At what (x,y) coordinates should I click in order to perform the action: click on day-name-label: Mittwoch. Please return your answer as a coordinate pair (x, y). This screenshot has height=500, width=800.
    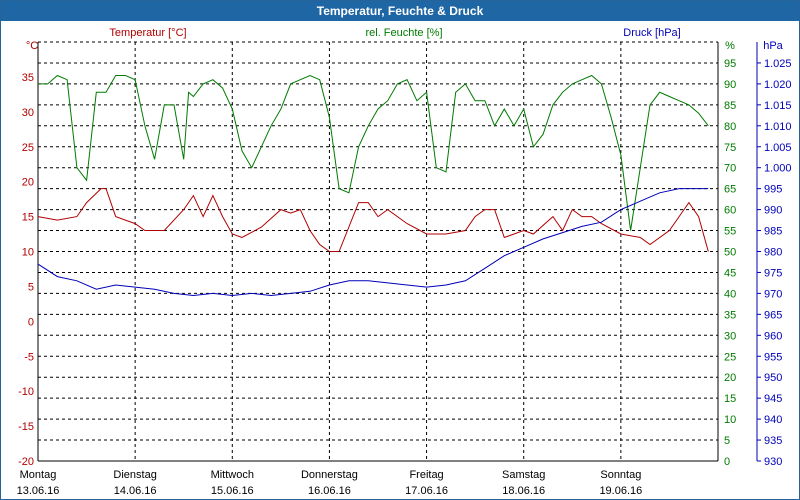
    Looking at the image, I should click on (232, 475).